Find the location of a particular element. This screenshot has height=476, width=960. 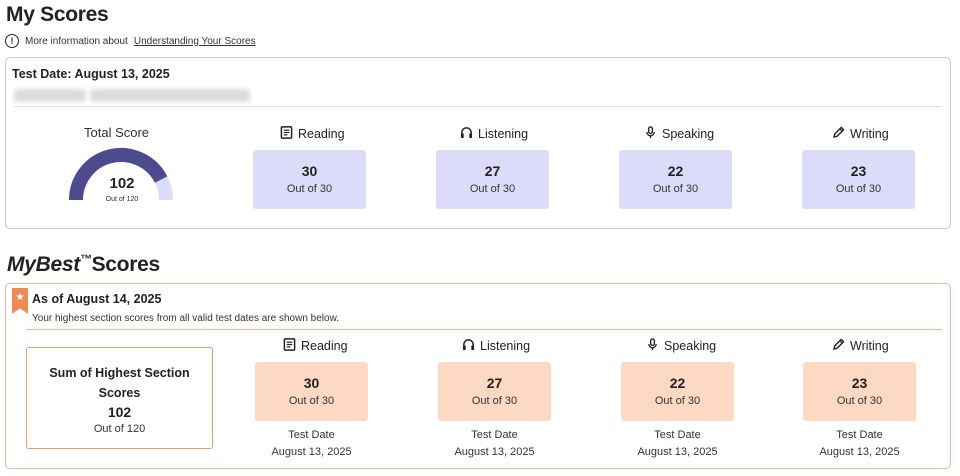

mybest-title: MyBest™Scores is located at coordinates (83, 264).